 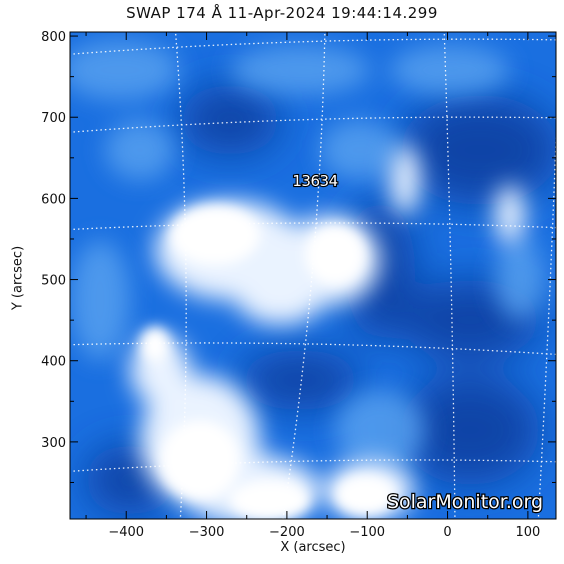 I want to click on x-tick-label: 100, so click(x=527, y=532).